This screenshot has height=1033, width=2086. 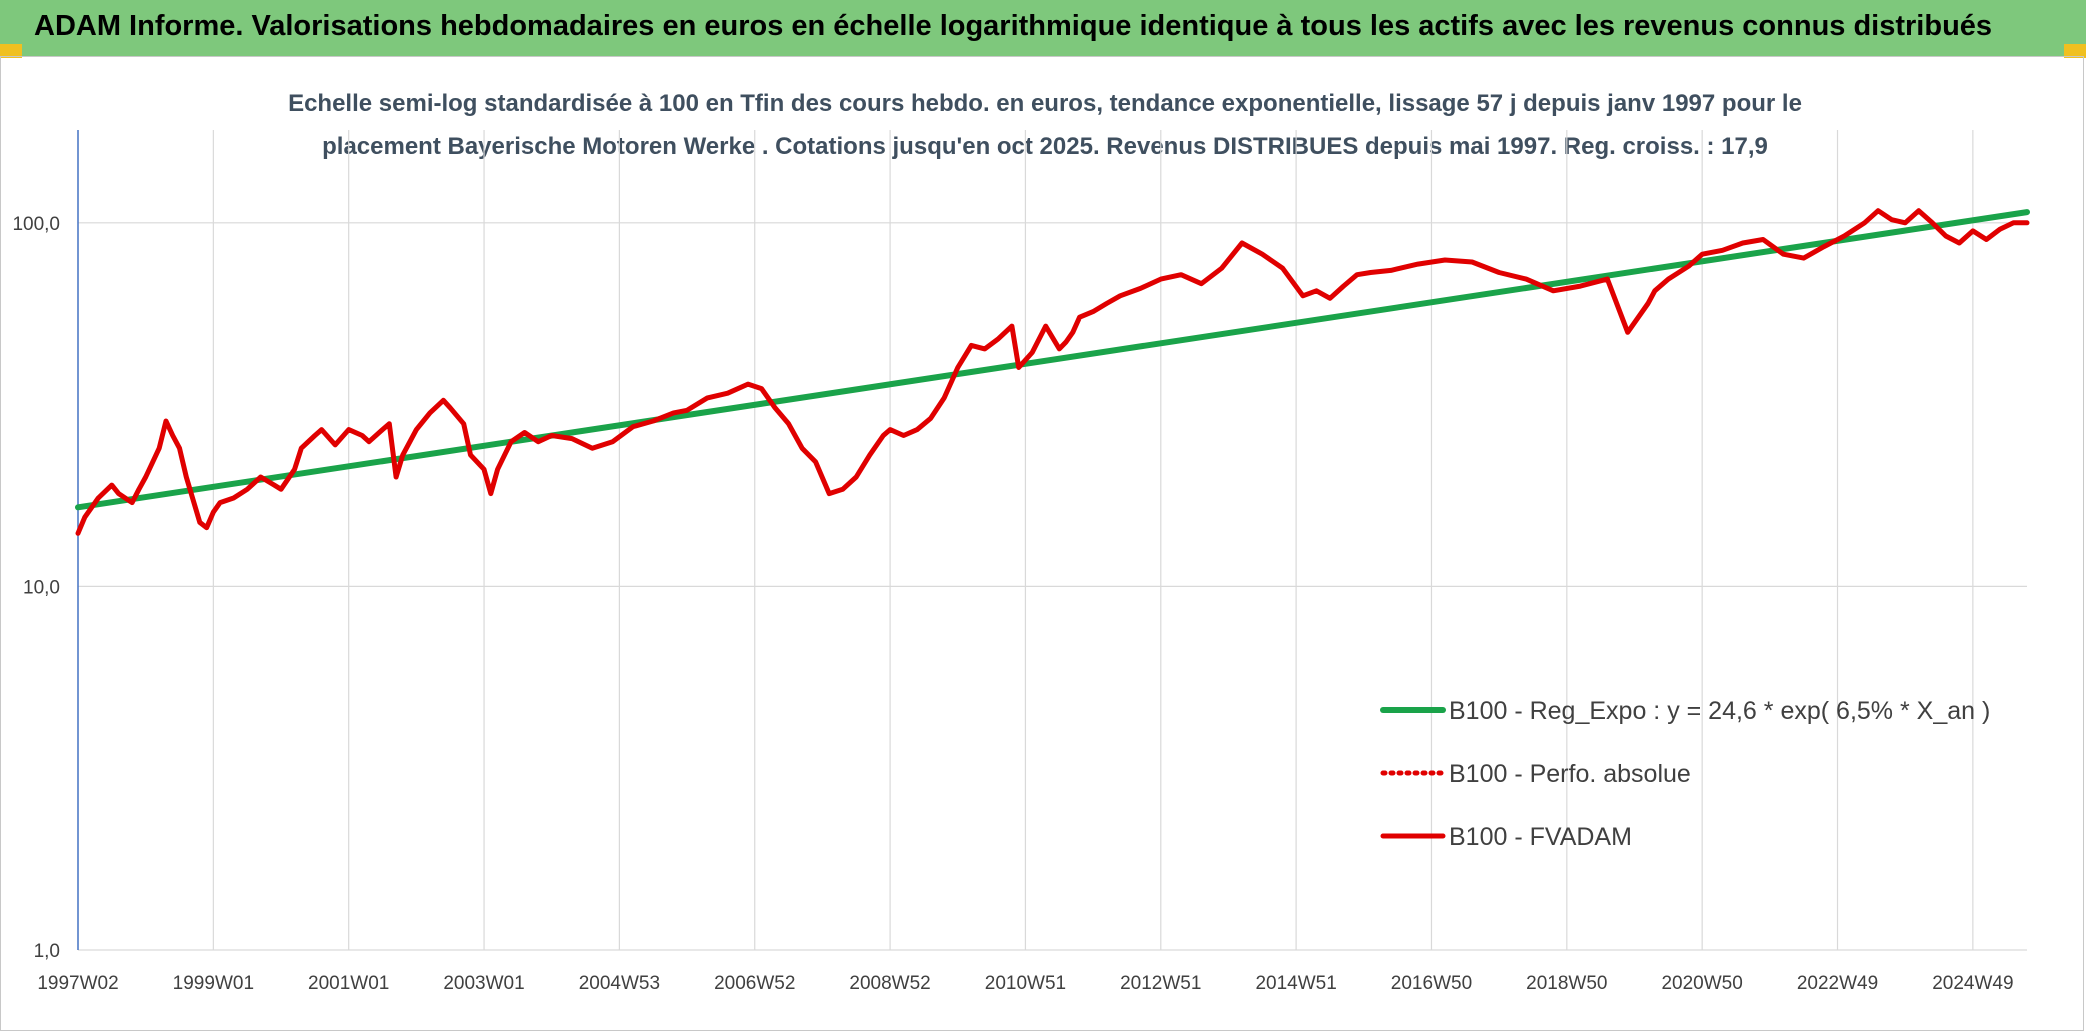 I want to click on x-tick-label: 2001W01, so click(x=348, y=983).